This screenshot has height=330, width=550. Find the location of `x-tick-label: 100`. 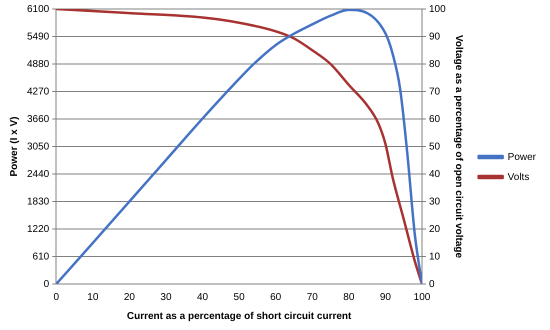

x-tick-label: 100 is located at coordinates (422, 297).